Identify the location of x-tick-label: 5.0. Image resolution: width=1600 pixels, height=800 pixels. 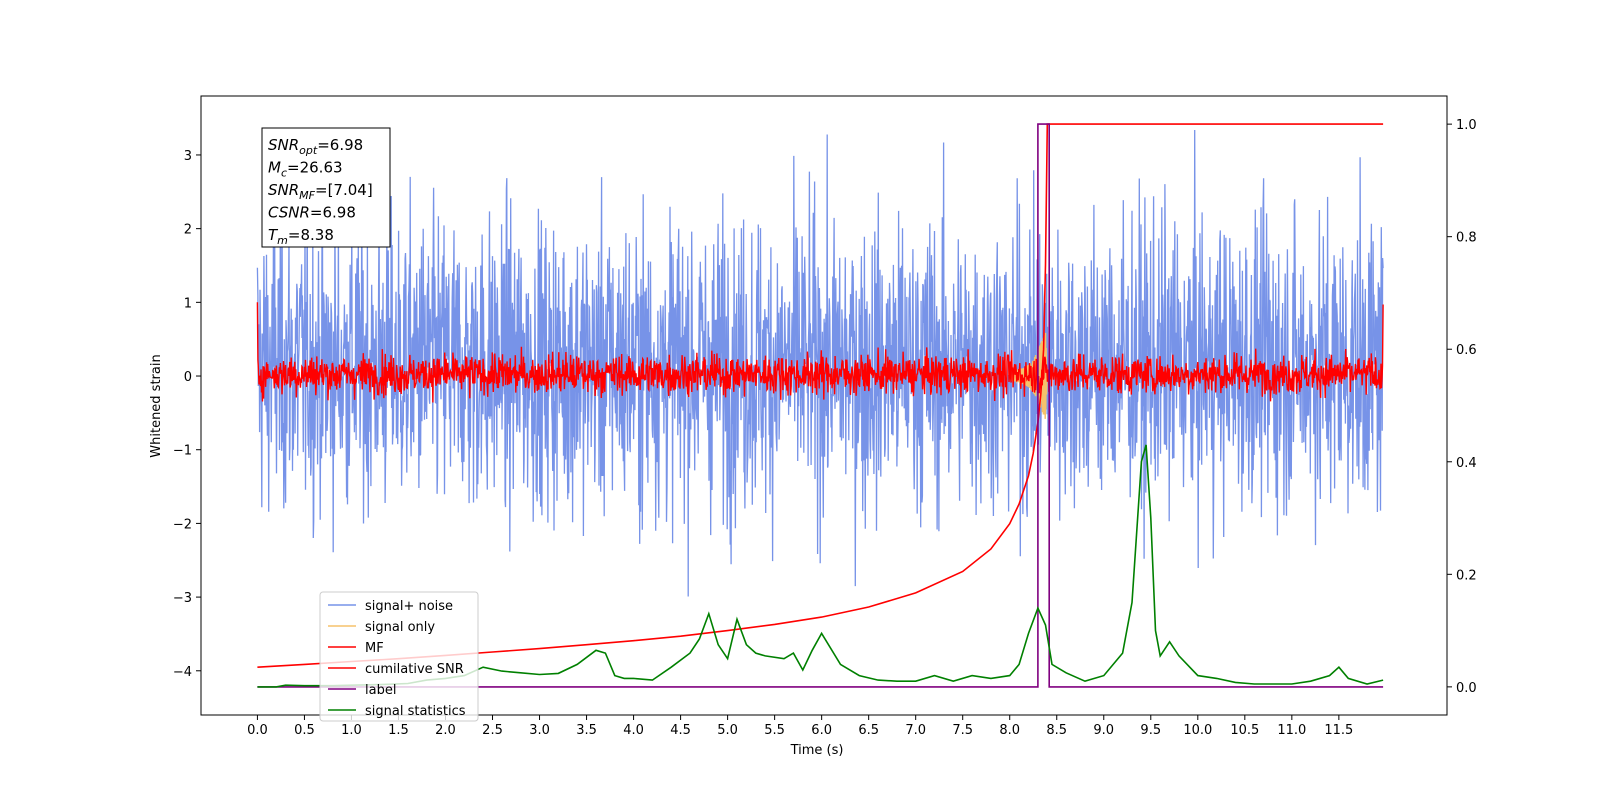
(727, 730).